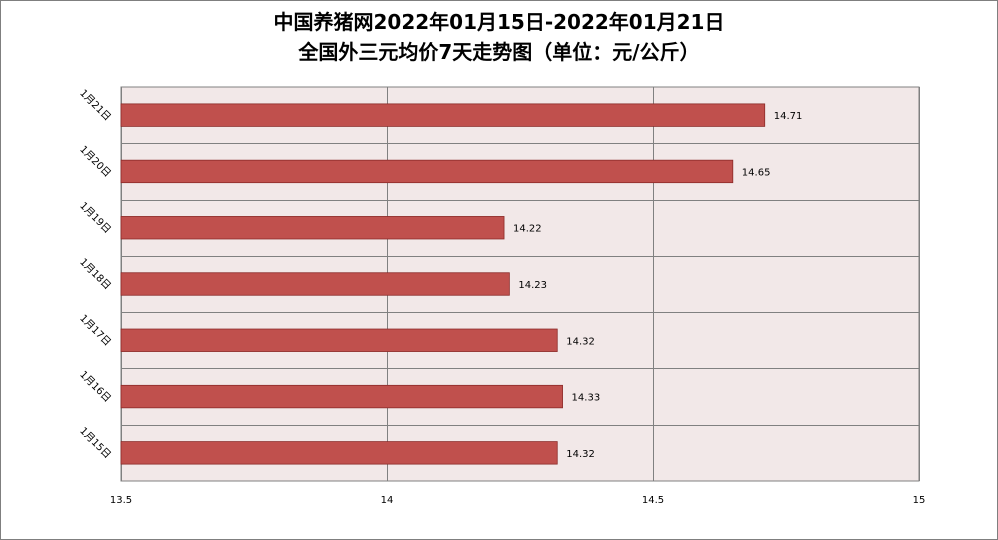  Describe the element at coordinates (95, 218) in the screenshot. I see `category-label: 1月19日` at that location.